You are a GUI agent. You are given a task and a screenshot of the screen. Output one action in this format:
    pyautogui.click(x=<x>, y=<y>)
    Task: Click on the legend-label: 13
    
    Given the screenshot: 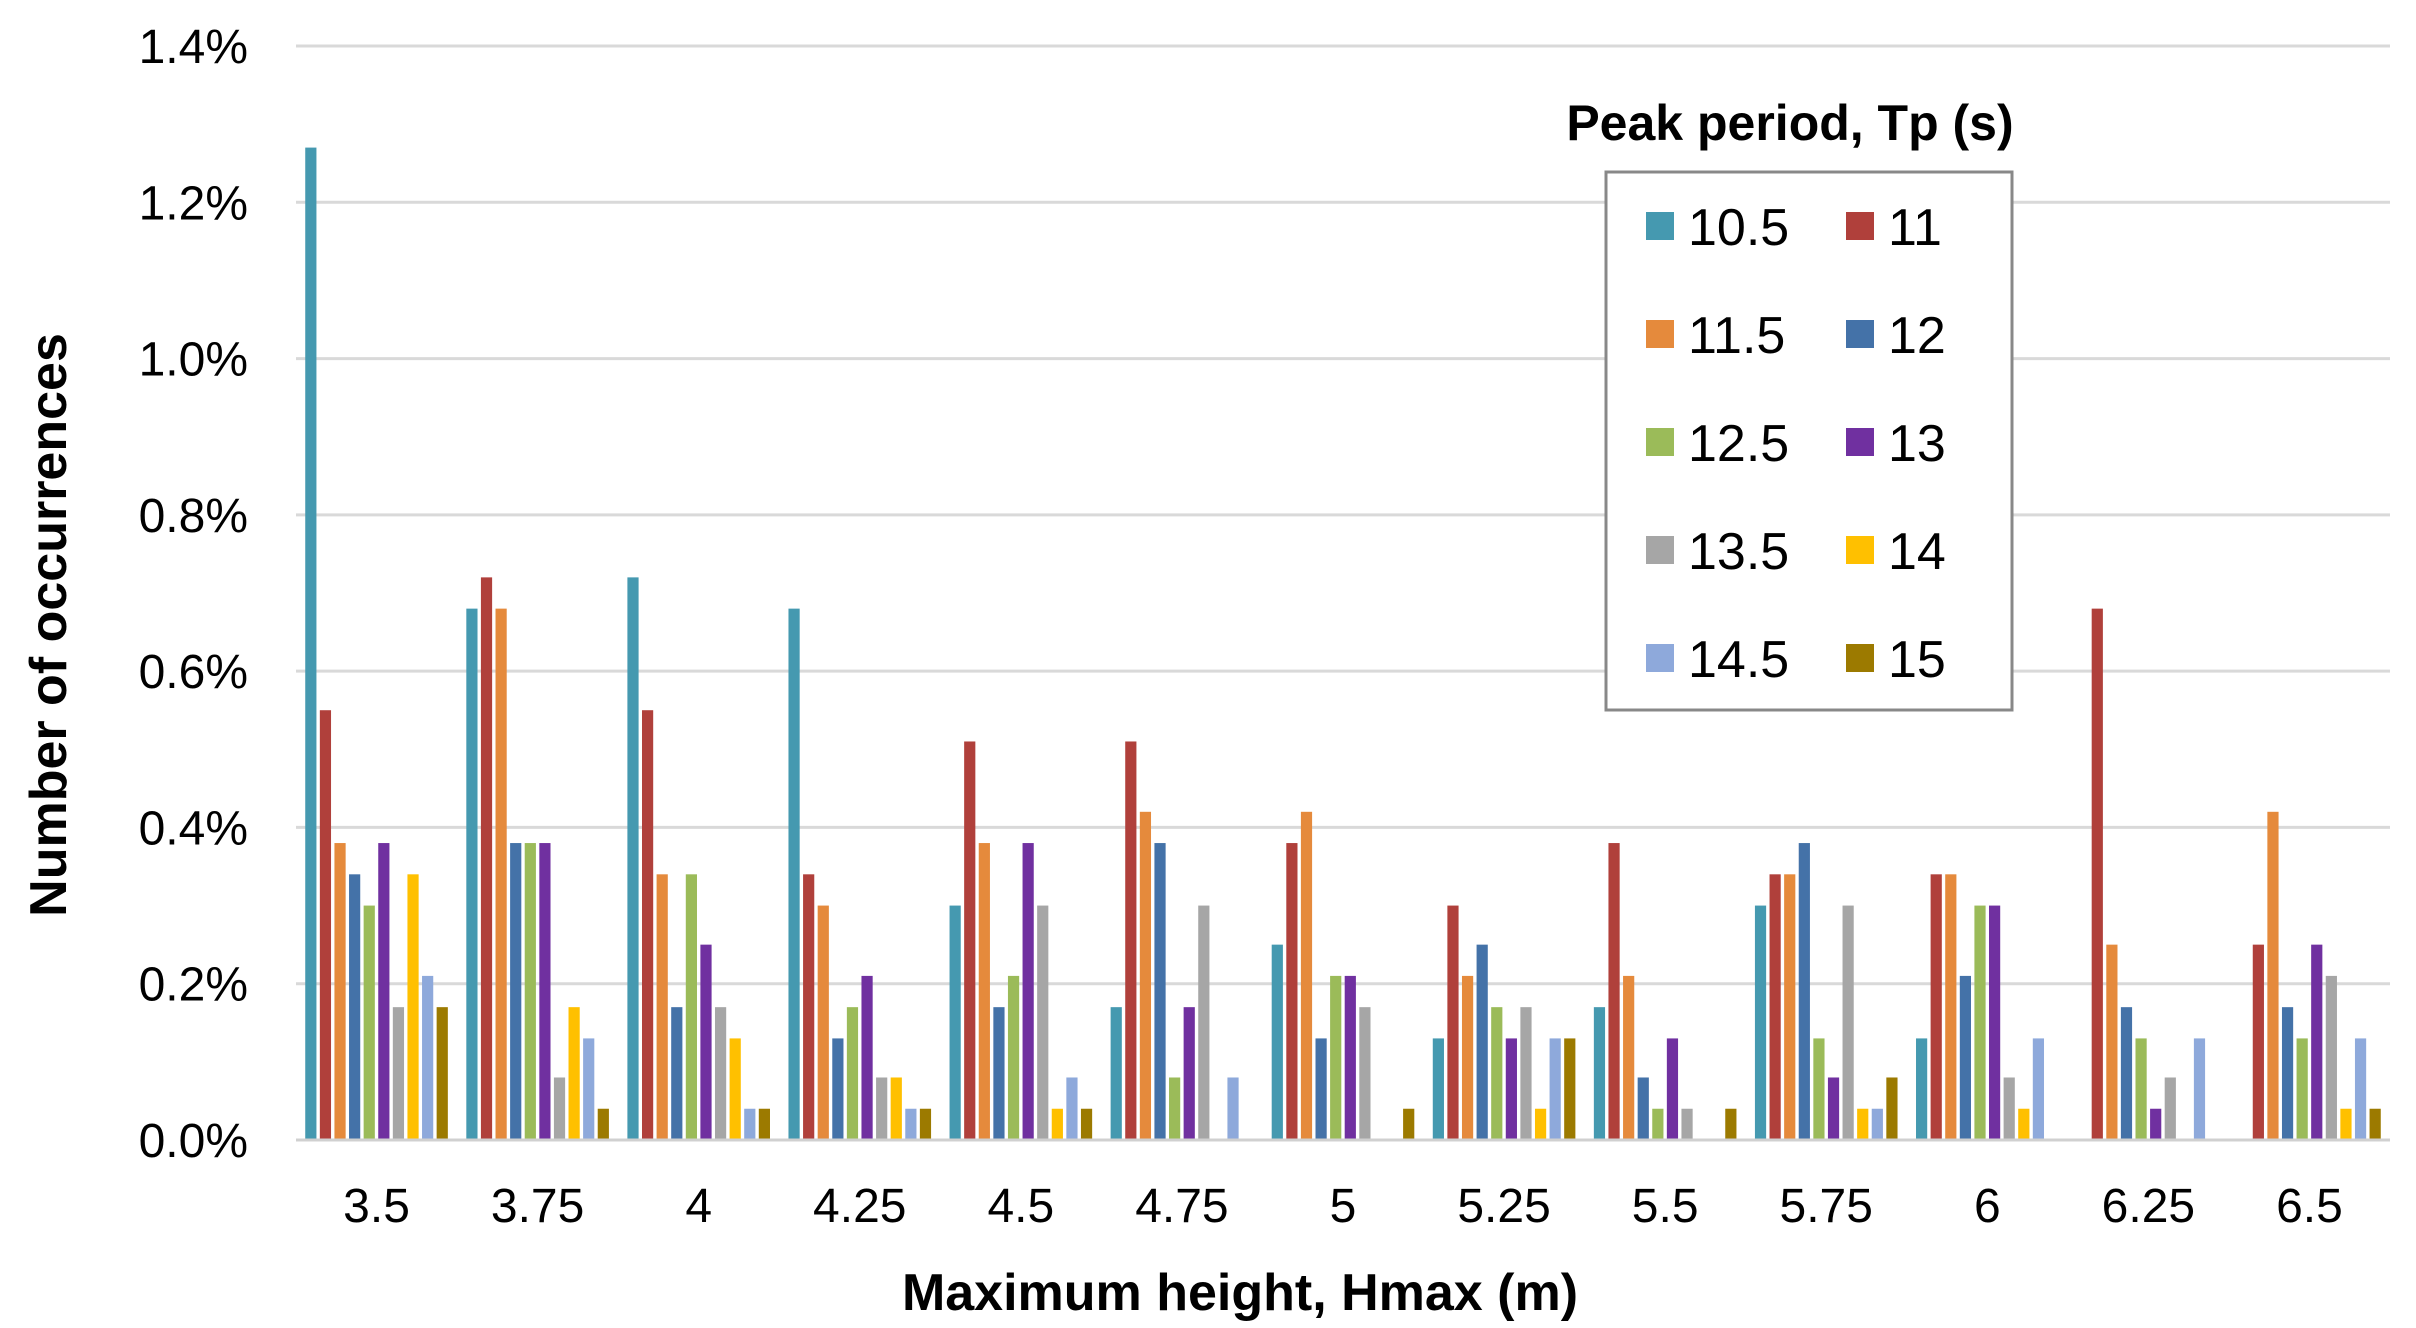 What is the action you would take?
    pyautogui.click(x=1917, y=444)
    